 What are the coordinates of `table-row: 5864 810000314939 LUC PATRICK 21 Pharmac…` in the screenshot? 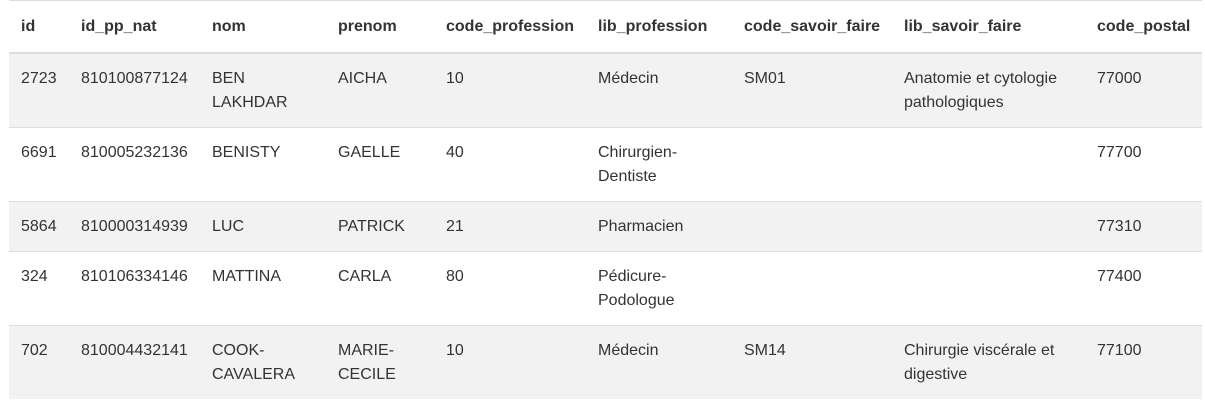 It's located at (605, 225).